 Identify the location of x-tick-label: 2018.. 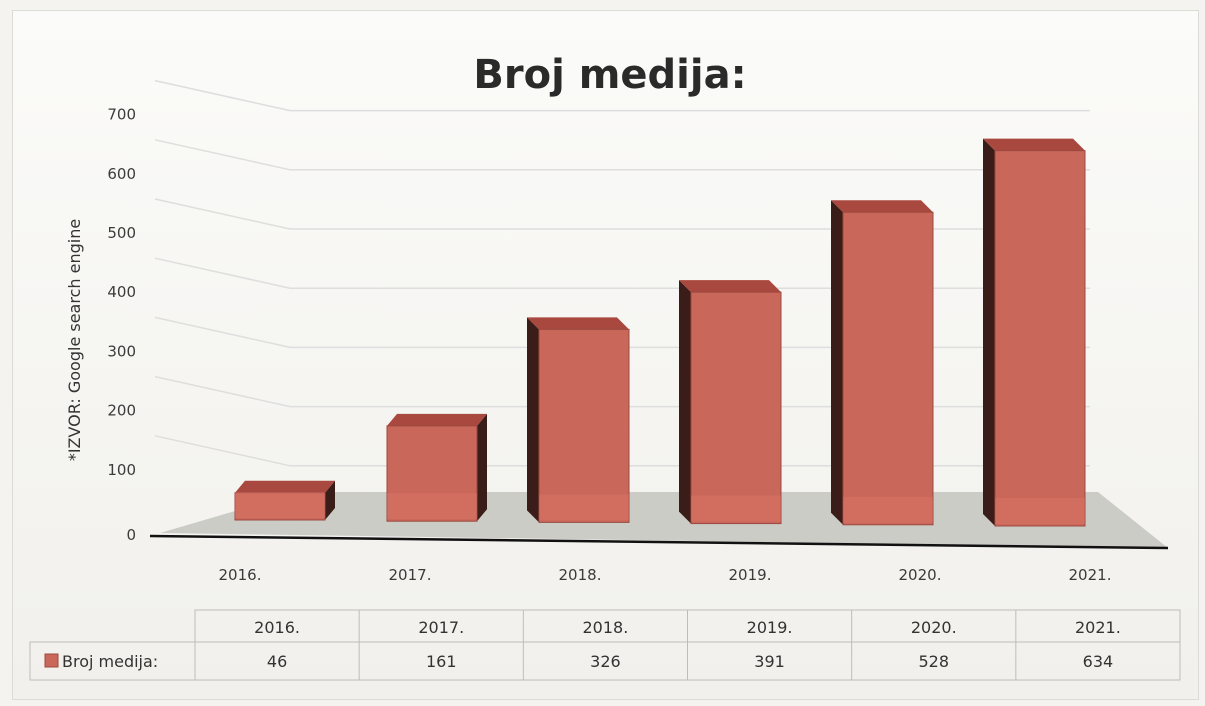
(580, 575).